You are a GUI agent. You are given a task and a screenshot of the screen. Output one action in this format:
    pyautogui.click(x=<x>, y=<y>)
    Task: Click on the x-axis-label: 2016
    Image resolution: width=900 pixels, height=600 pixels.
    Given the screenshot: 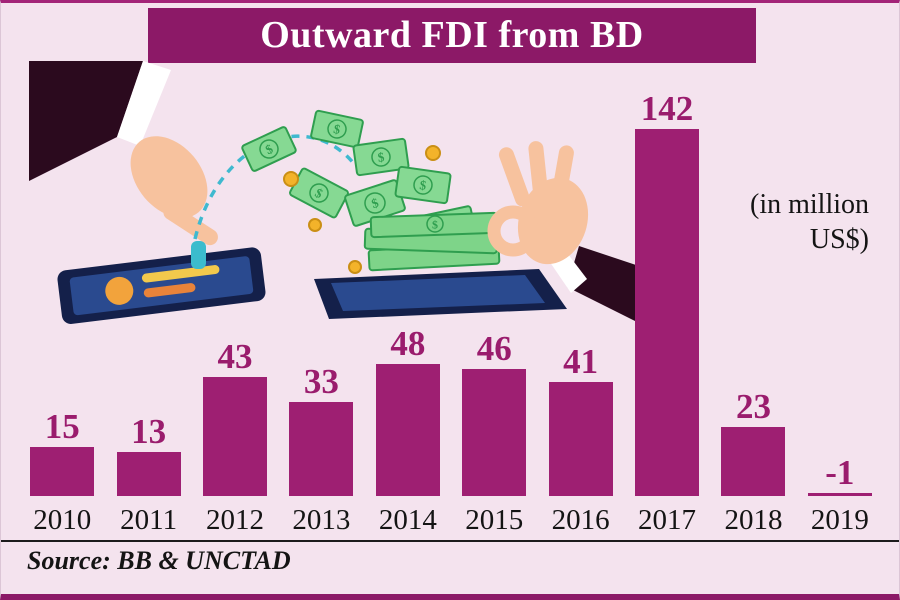 What is the action you would take?
    pyautogui.click(x=580, y=520)
    